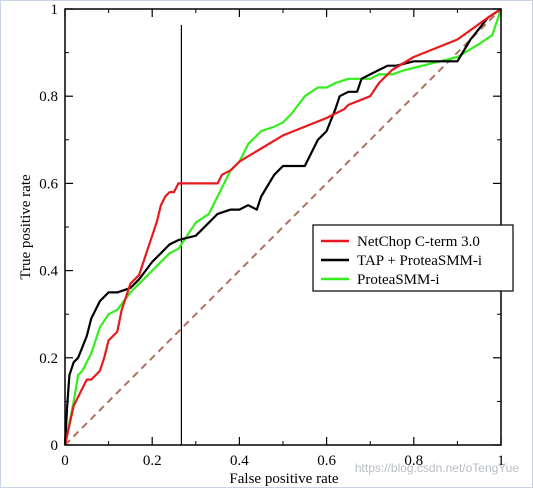  Describe the element at coordinates (419, 261) in the screenshot. I see `legend-label-1: TAP + ProteaSMM-i` at that location.